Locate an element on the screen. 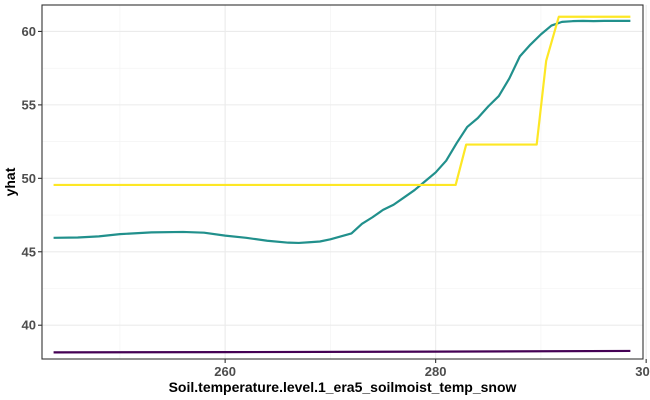 This screenshot has height=400, width=650. x-tick-label: 300 is located at coordinates (642, 371).